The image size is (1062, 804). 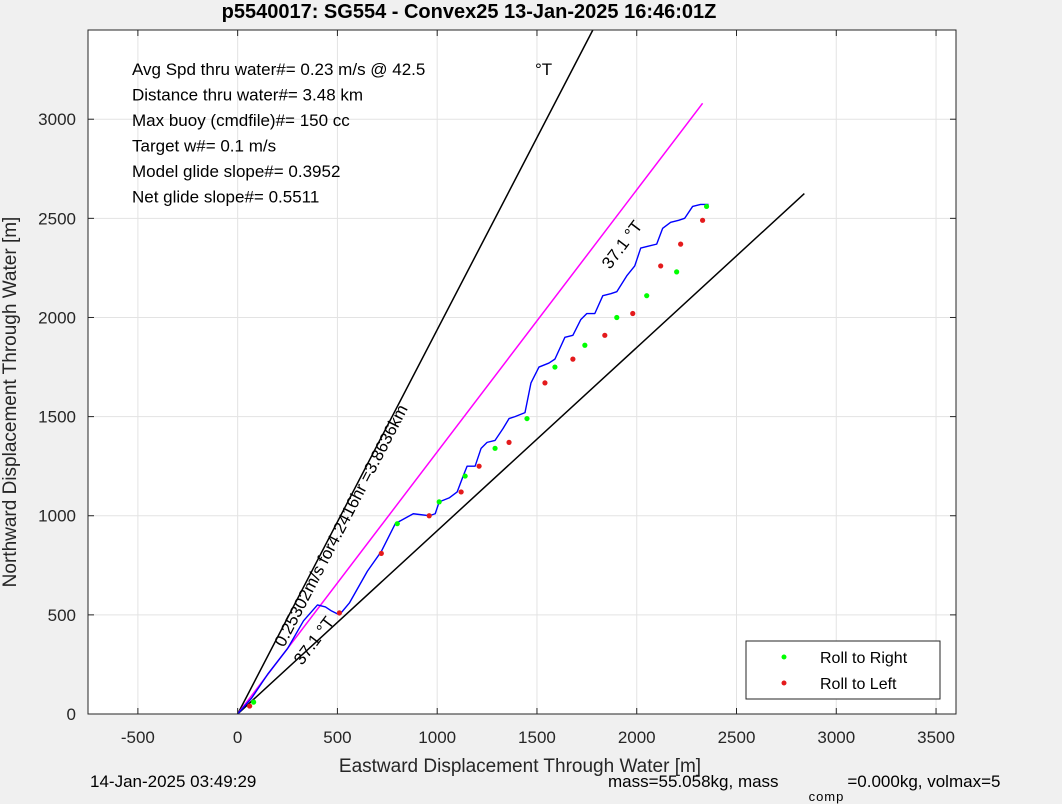 What do you see at coordinates (57, 119) in the screenshot?
I see `y-tick-label: 3000` at bounding box center [57, 119].